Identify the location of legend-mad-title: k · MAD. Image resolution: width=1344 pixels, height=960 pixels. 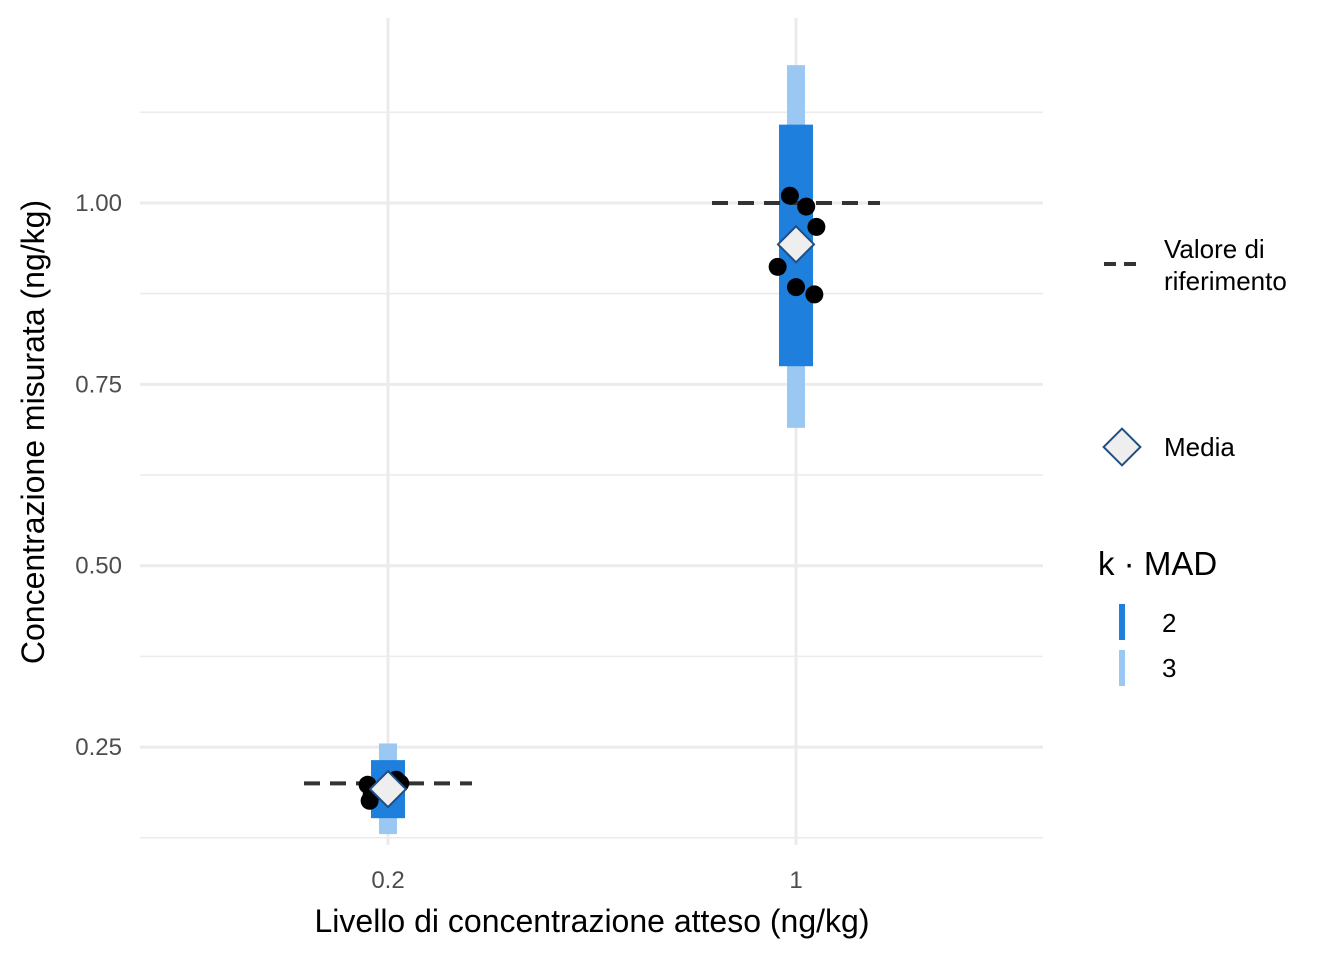
(1157, 563).